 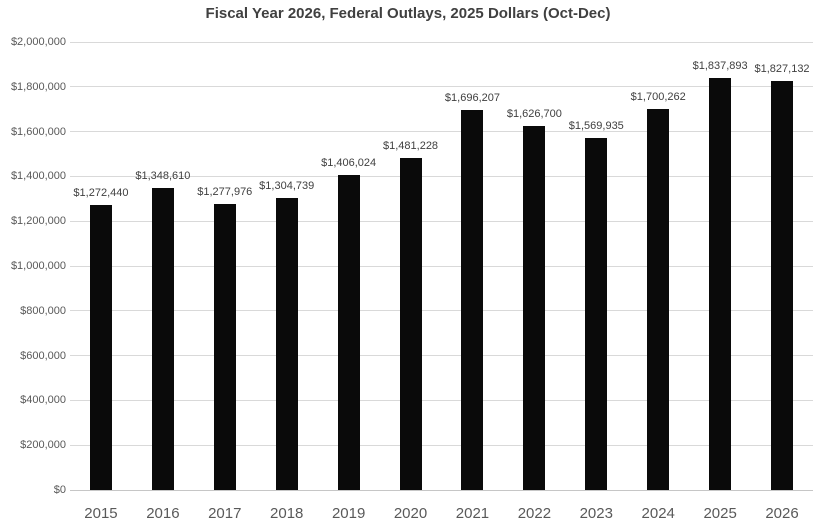 I want to click on y-tick-label: $1,600,000, so click(x=38, y=131).